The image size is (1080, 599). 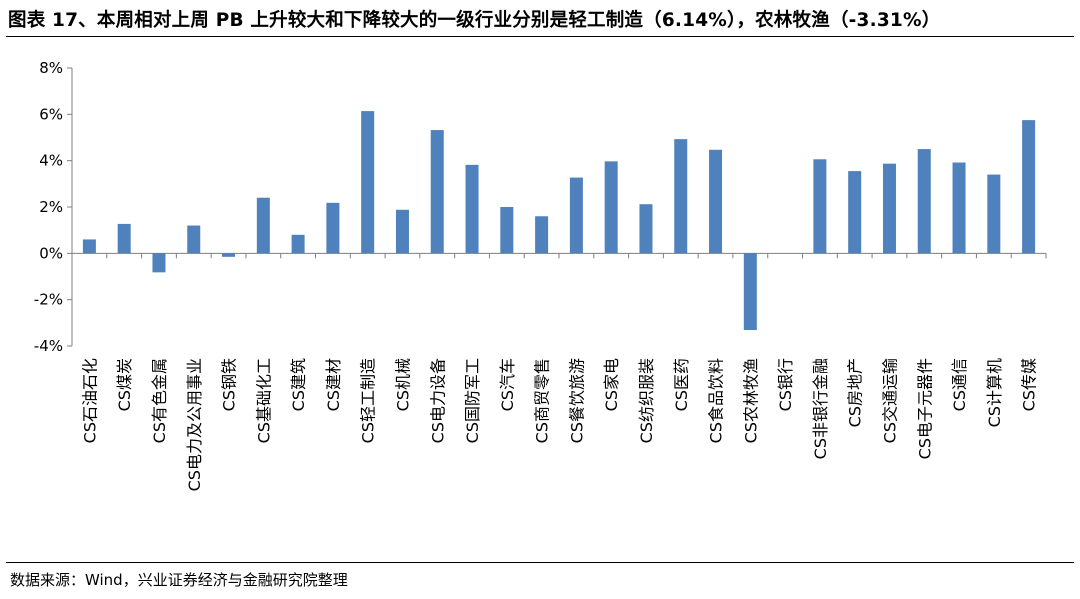 I want to click on y-tick-label: -4%, so click(x=48, y=346).